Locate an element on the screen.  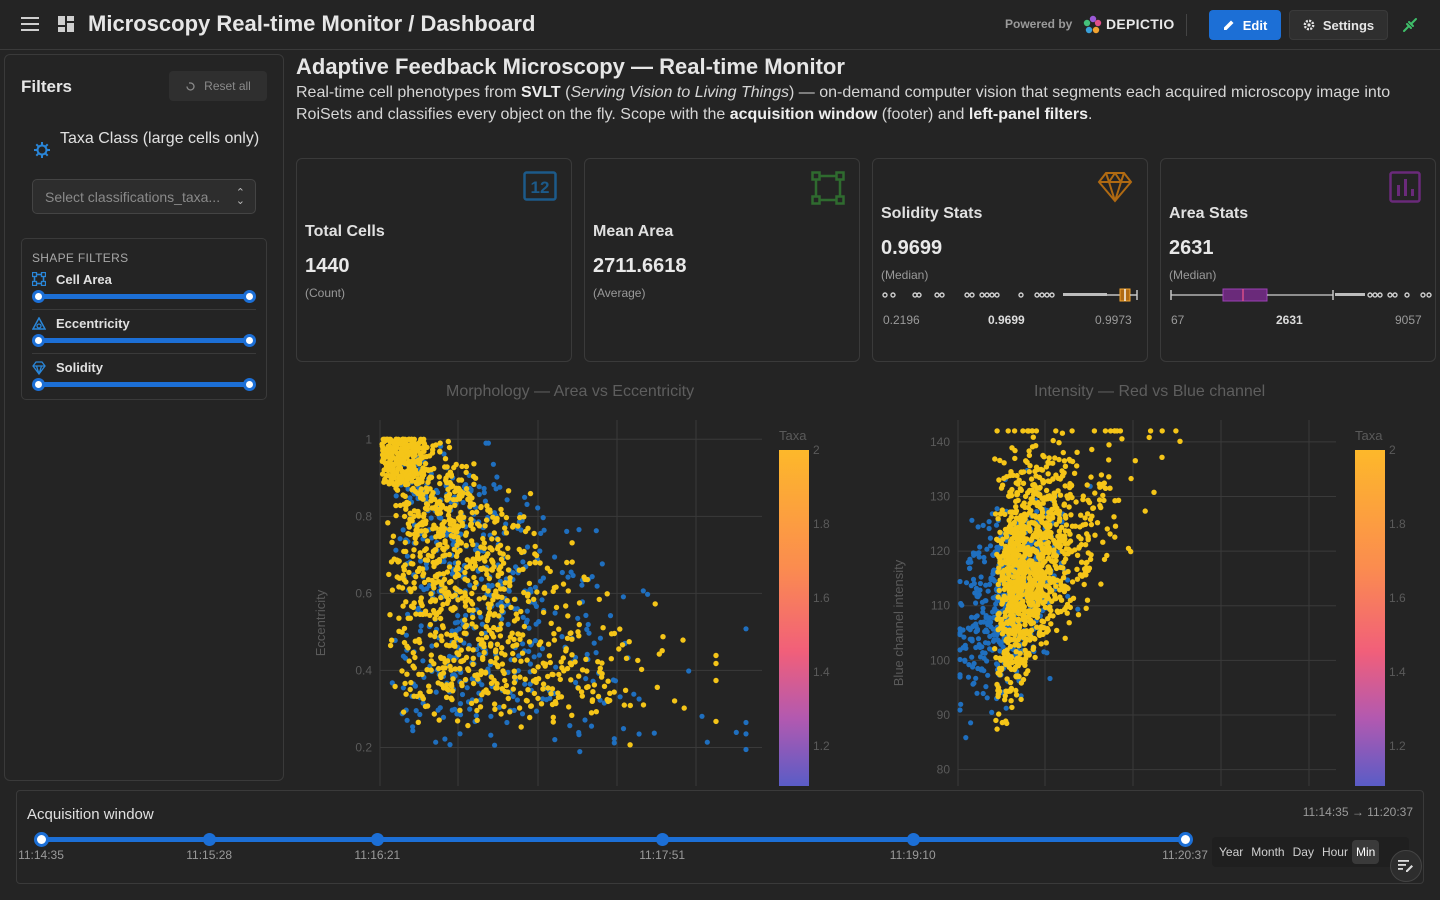
y-tick-label: 90 is located at coordinates (944, 715).